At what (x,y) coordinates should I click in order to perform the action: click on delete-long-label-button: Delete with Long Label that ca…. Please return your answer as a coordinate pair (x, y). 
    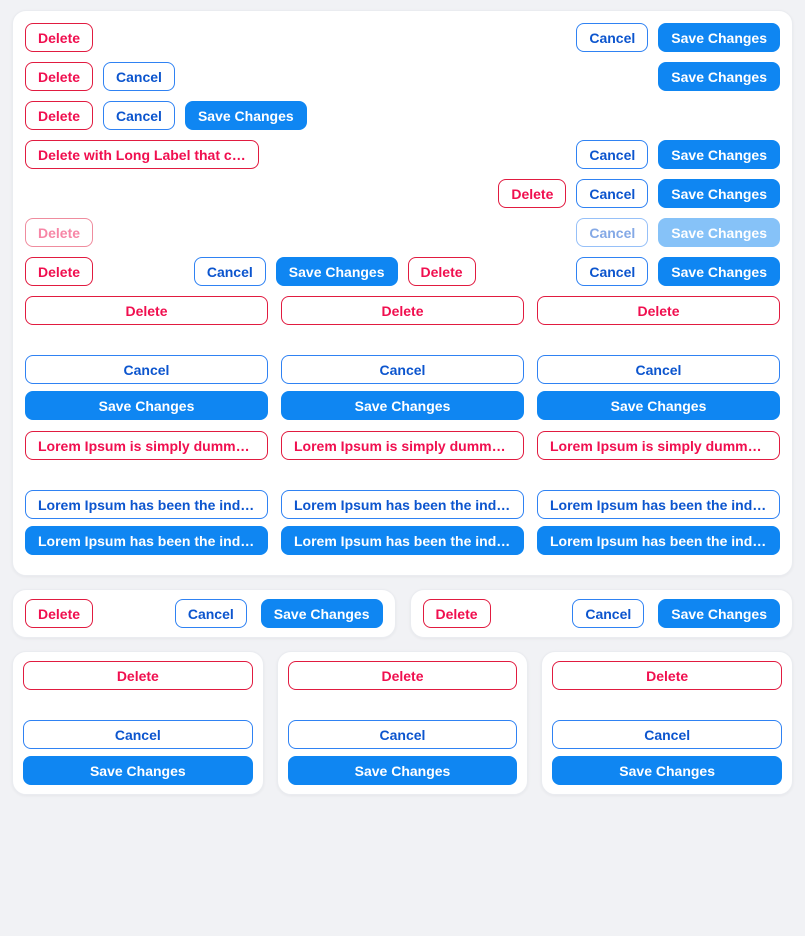
    Looking at the image, I should click on (142, 154).